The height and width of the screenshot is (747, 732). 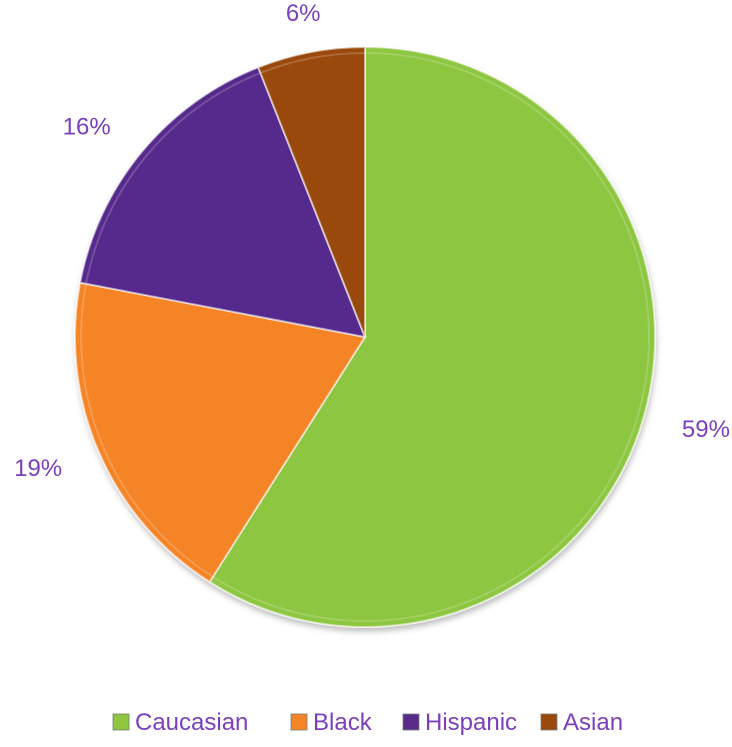 I want to click on data-label-caucasian: 59%, so click(x=706, y=429).